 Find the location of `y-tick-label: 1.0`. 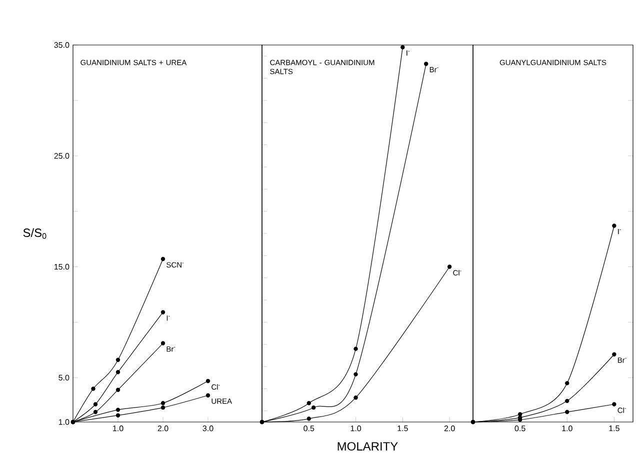

y-tick-label: 1.0 is located at coordinates (64, 422).